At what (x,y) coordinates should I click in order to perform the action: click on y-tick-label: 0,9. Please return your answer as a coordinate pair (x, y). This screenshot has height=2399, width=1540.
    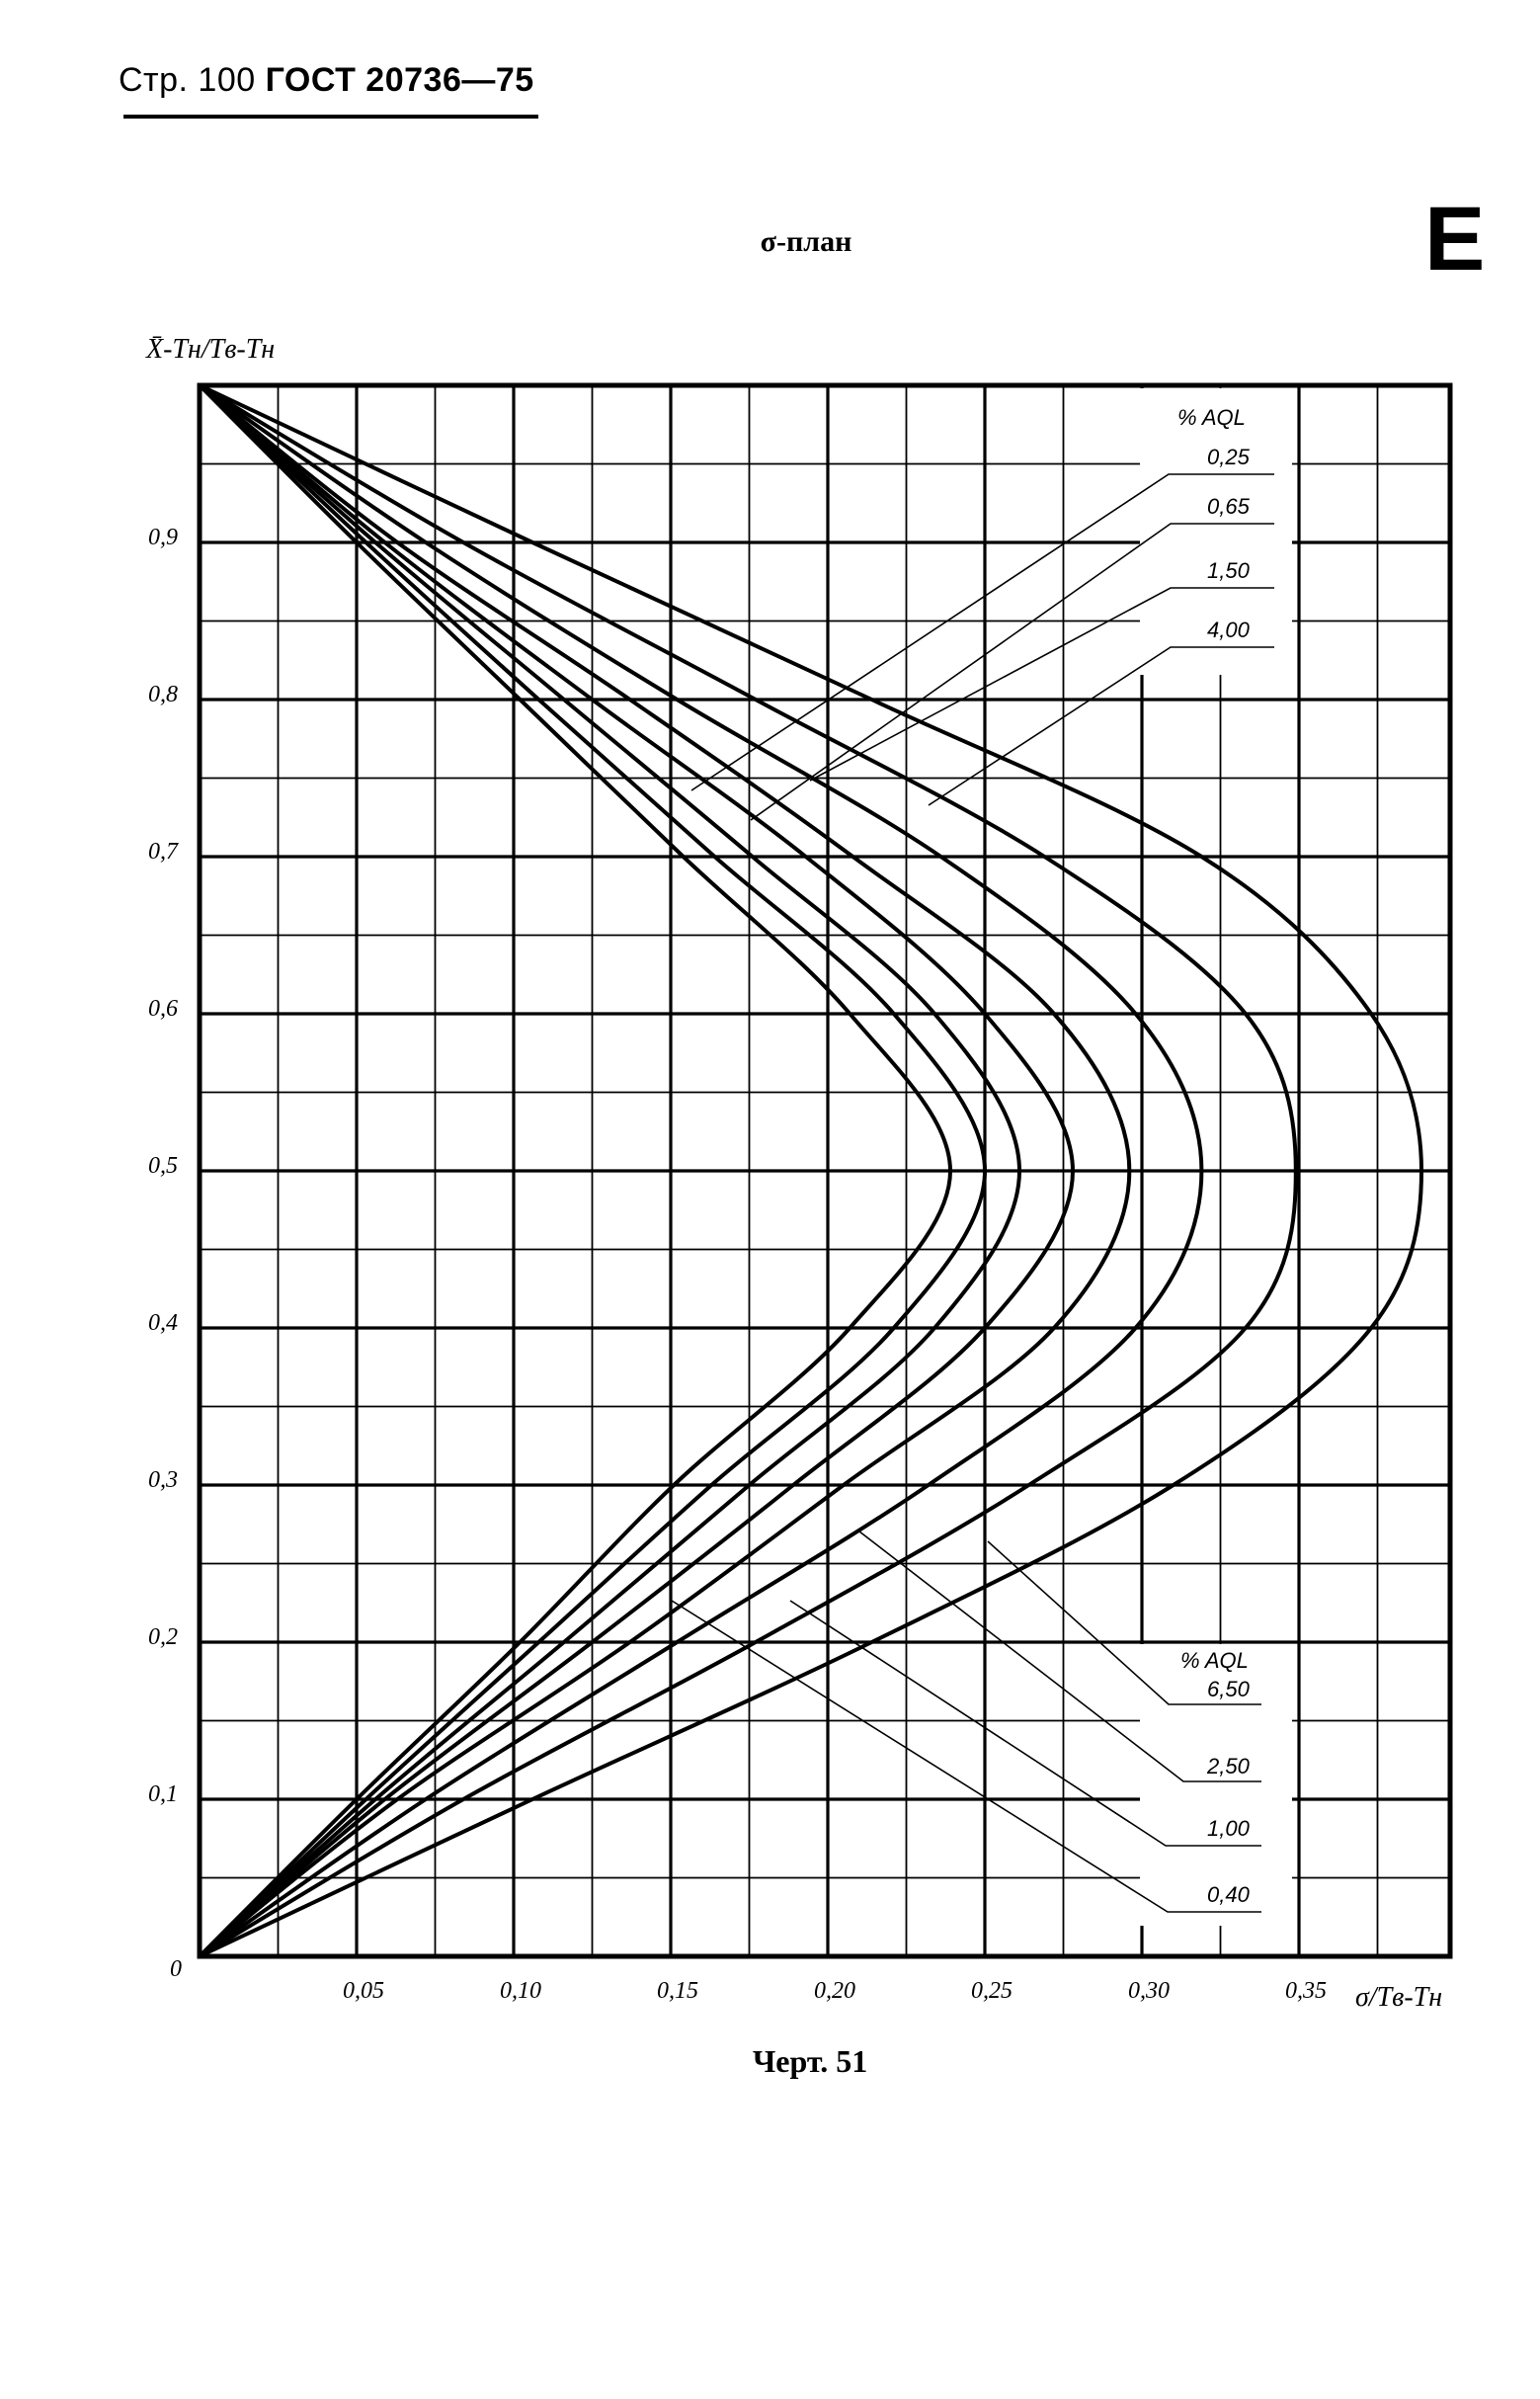
    Looking at the image, I should click on (163, 537).